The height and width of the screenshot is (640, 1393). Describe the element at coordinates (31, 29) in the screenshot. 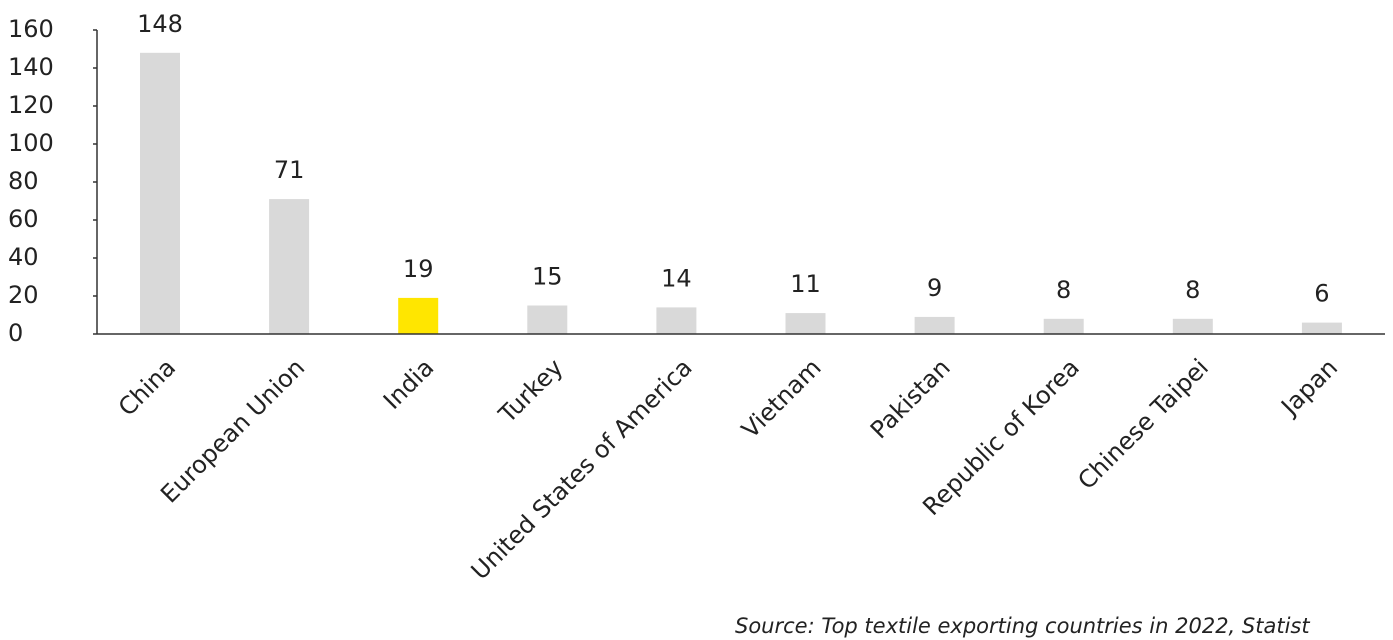

I see `y-tick-label: 160` at that location.